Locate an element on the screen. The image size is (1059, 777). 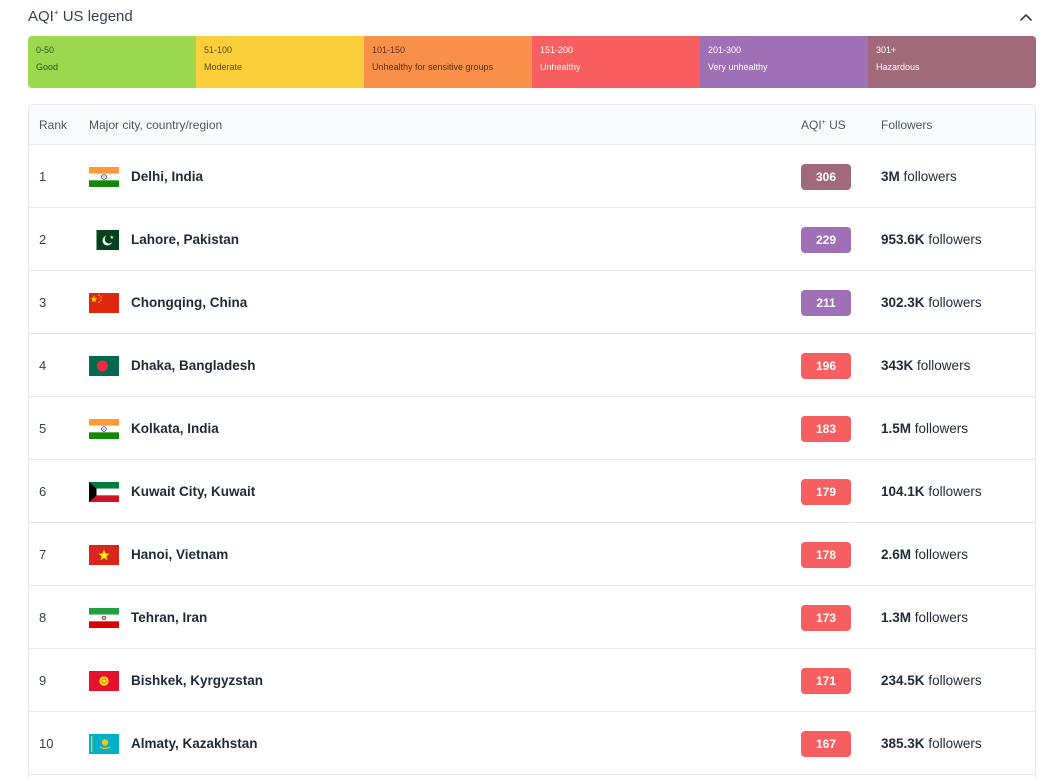
legend-label: Very unhealthy is located at coordinates (738, 67).